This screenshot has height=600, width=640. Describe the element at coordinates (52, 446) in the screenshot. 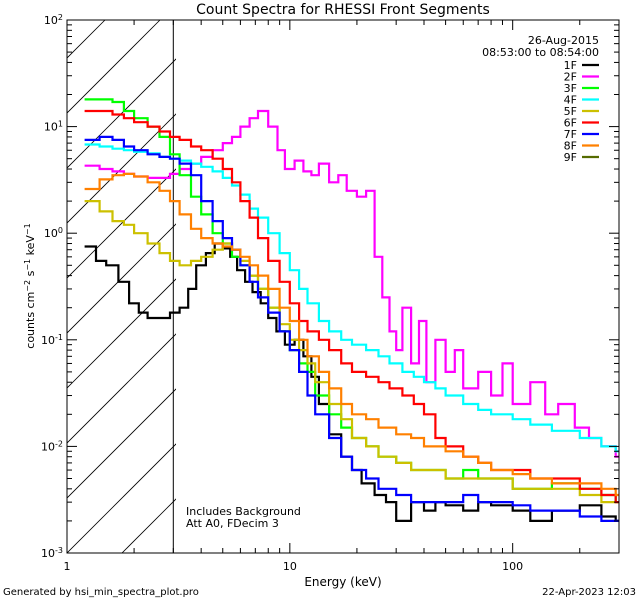

I see `y-tick-label: 10⁻²` at that location.